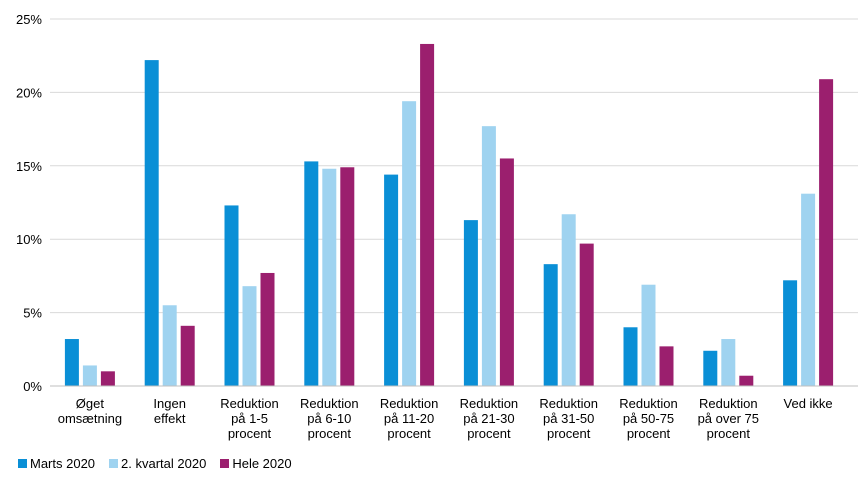 This screenshot has width=858, height=479. I want to click on legend-swatch-2-kvartal-2020, so click(114, 463).